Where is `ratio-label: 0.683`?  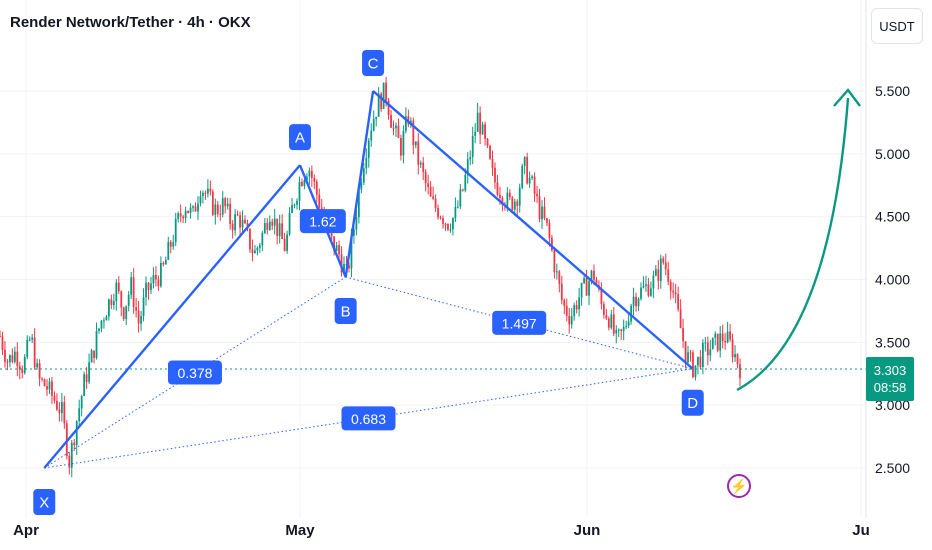 ratio-label: 0.683 is located at coordinates (368, 419).